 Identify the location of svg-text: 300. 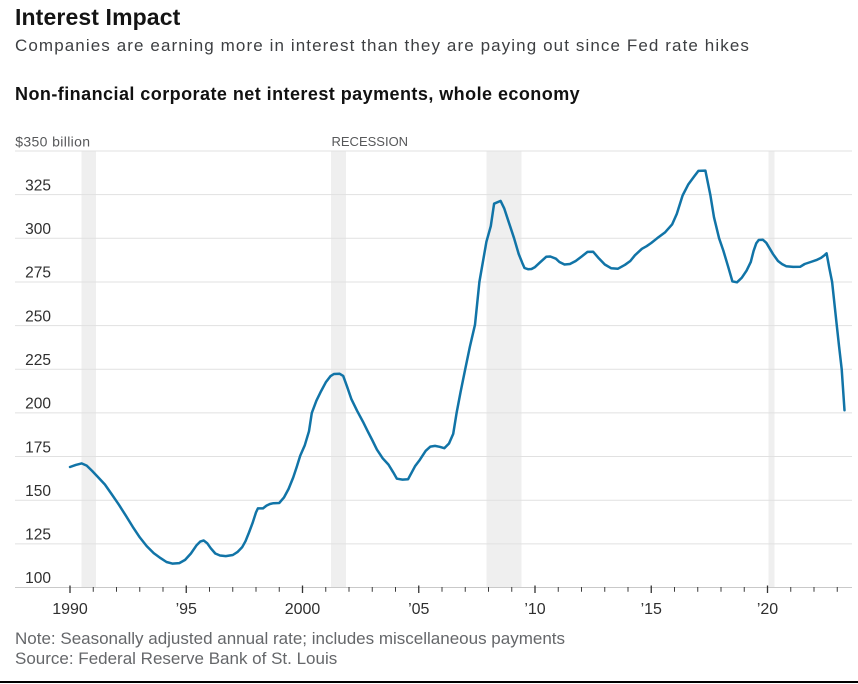
(38, 229).